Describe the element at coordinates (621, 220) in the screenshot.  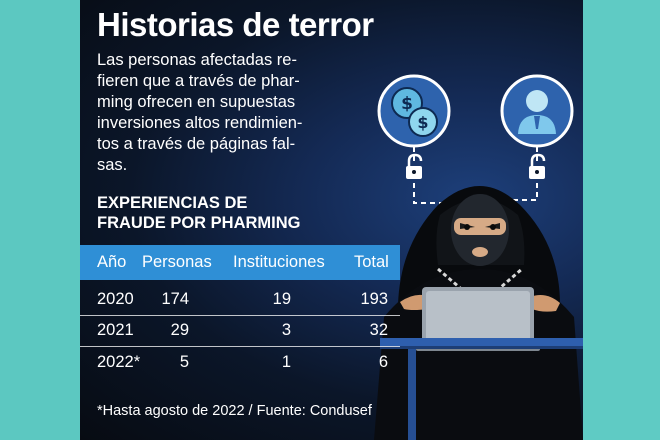
I see `right-margin-strip` at that location.